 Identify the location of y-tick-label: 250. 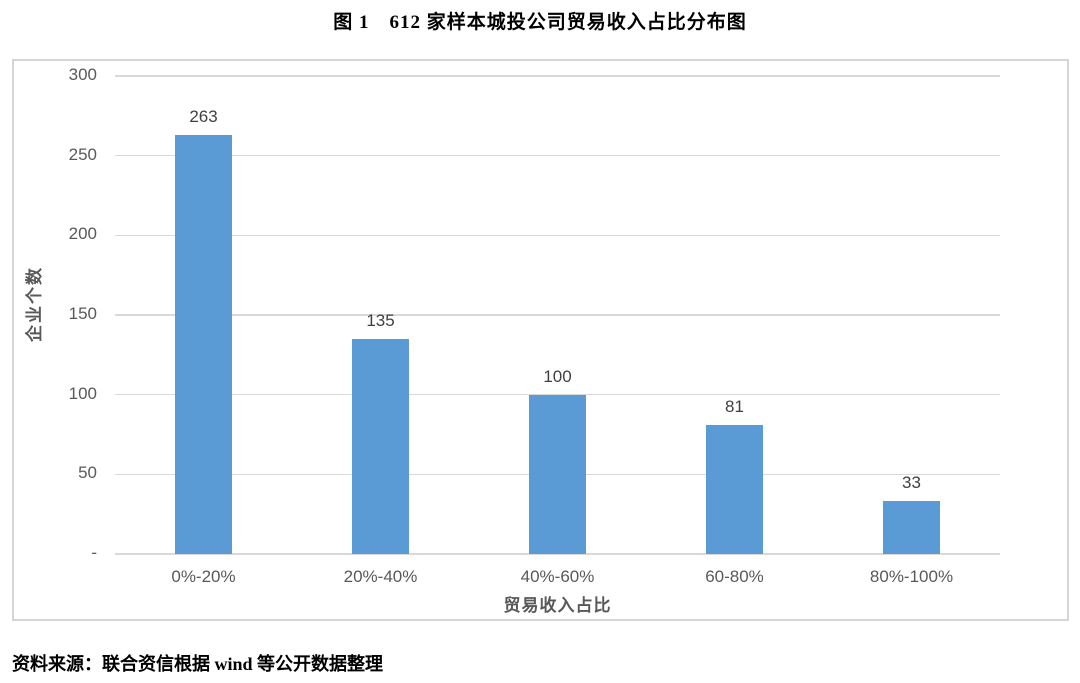
(82, 154).